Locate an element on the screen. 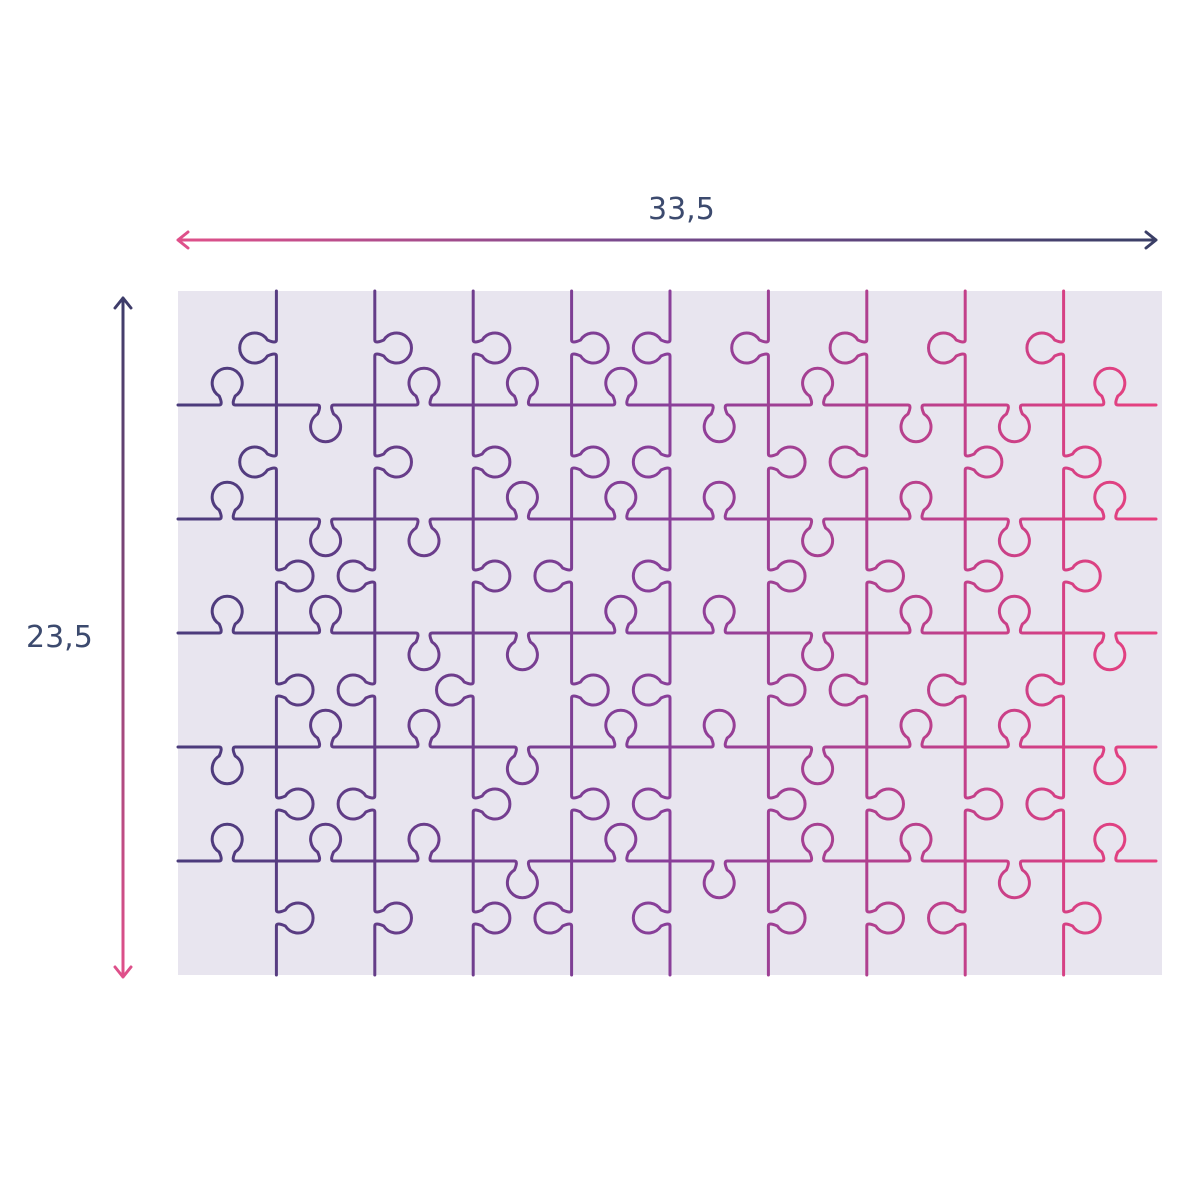 The width and height of the screenshot is (1200, 1200). height-dimension-arrow is located at coordinates (123, 637).